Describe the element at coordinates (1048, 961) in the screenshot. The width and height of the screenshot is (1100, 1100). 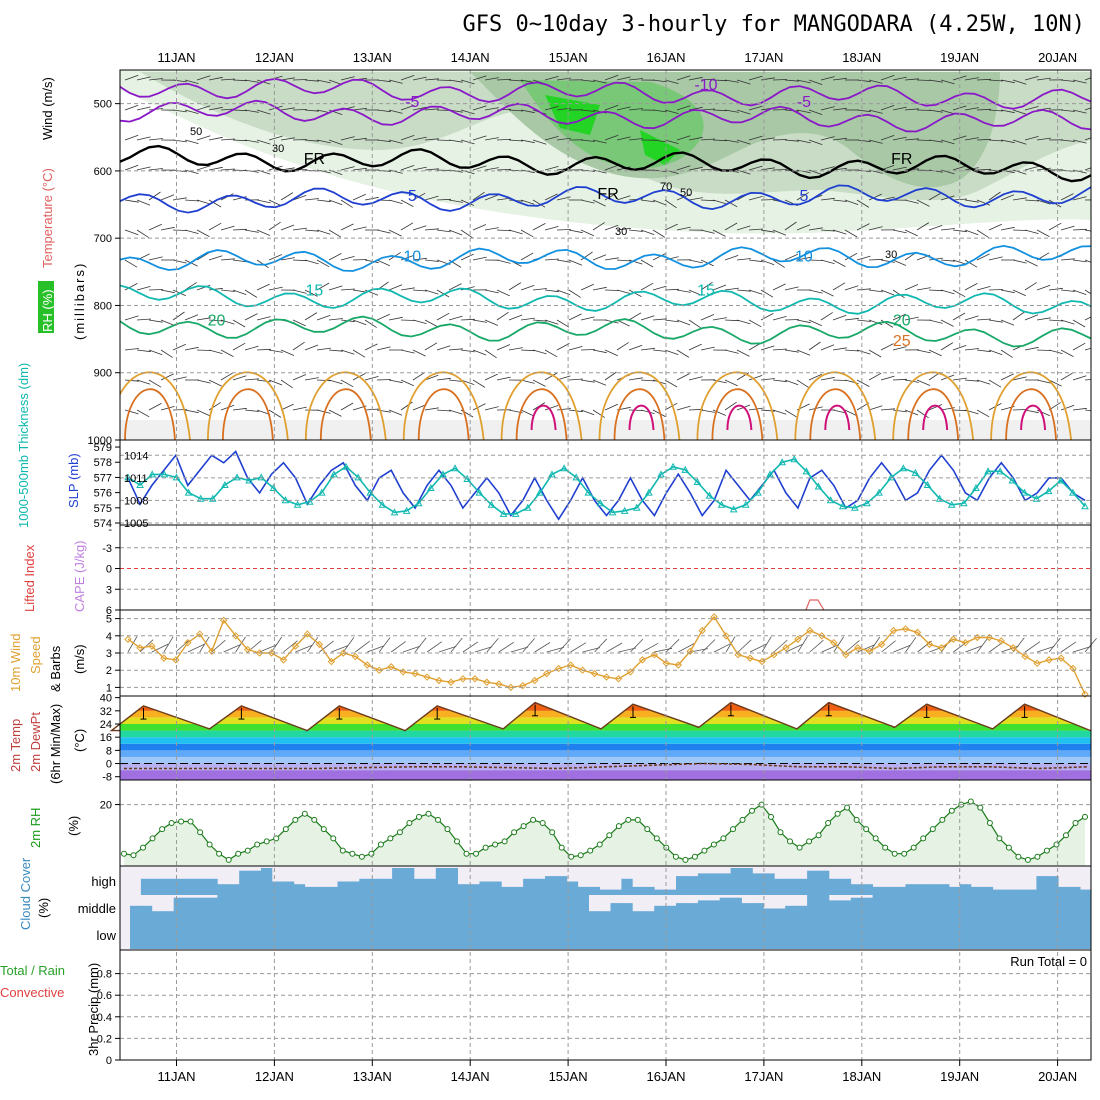
I see `run-total: Run Total = 0` at that location.